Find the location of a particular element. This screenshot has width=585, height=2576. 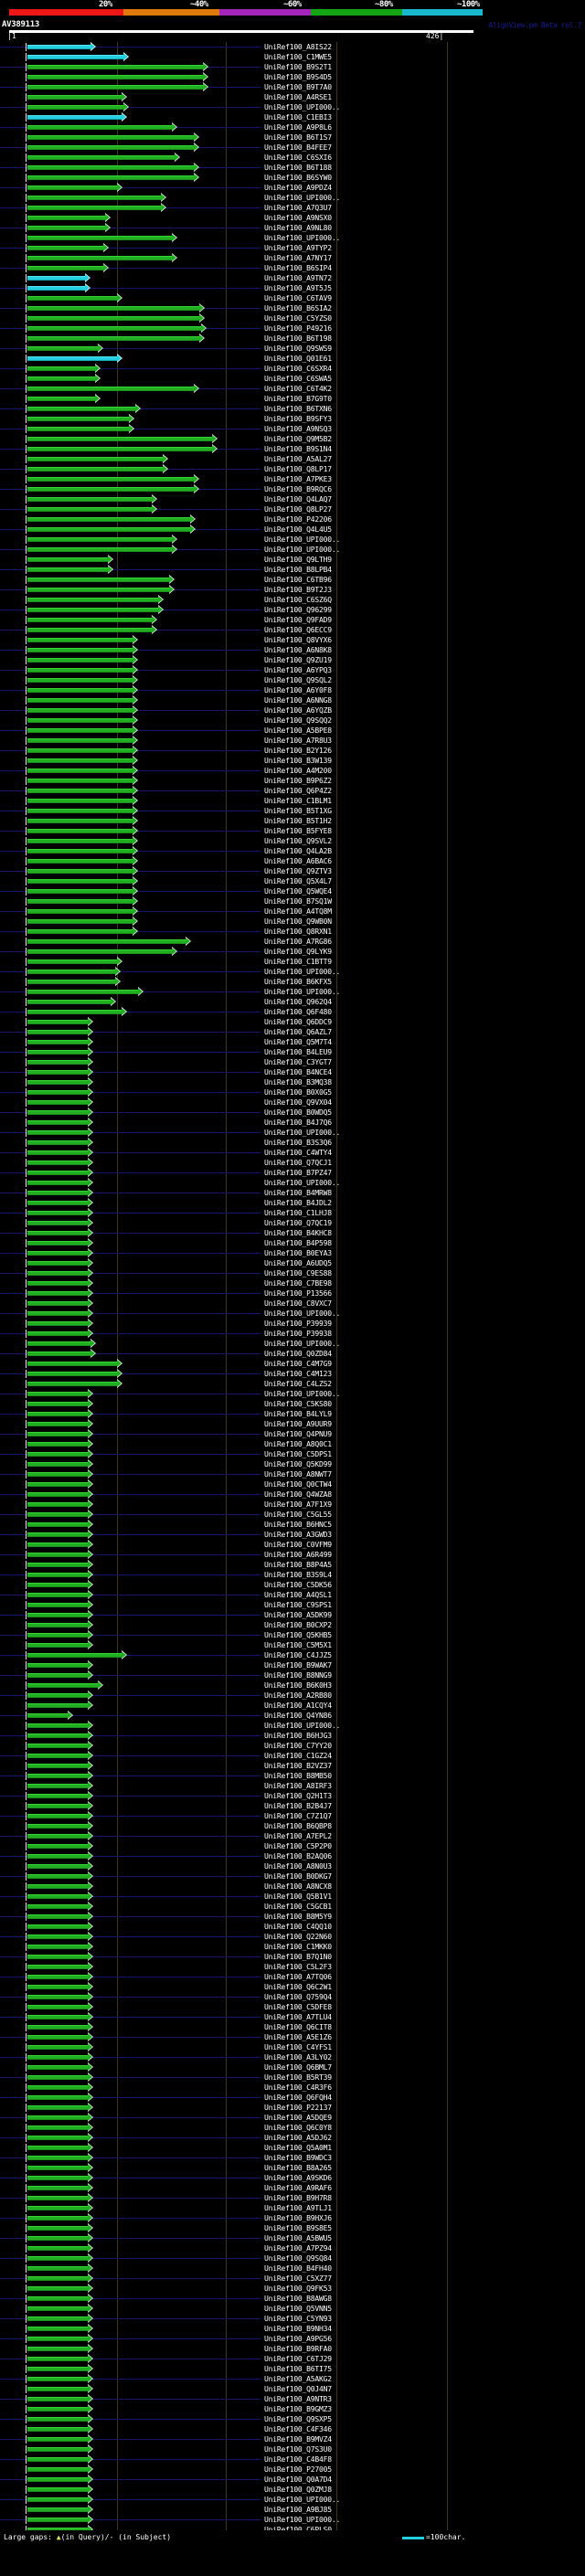

alignment-row: UniRef100_A5BWU5 is located at coordinates (293, 2238).